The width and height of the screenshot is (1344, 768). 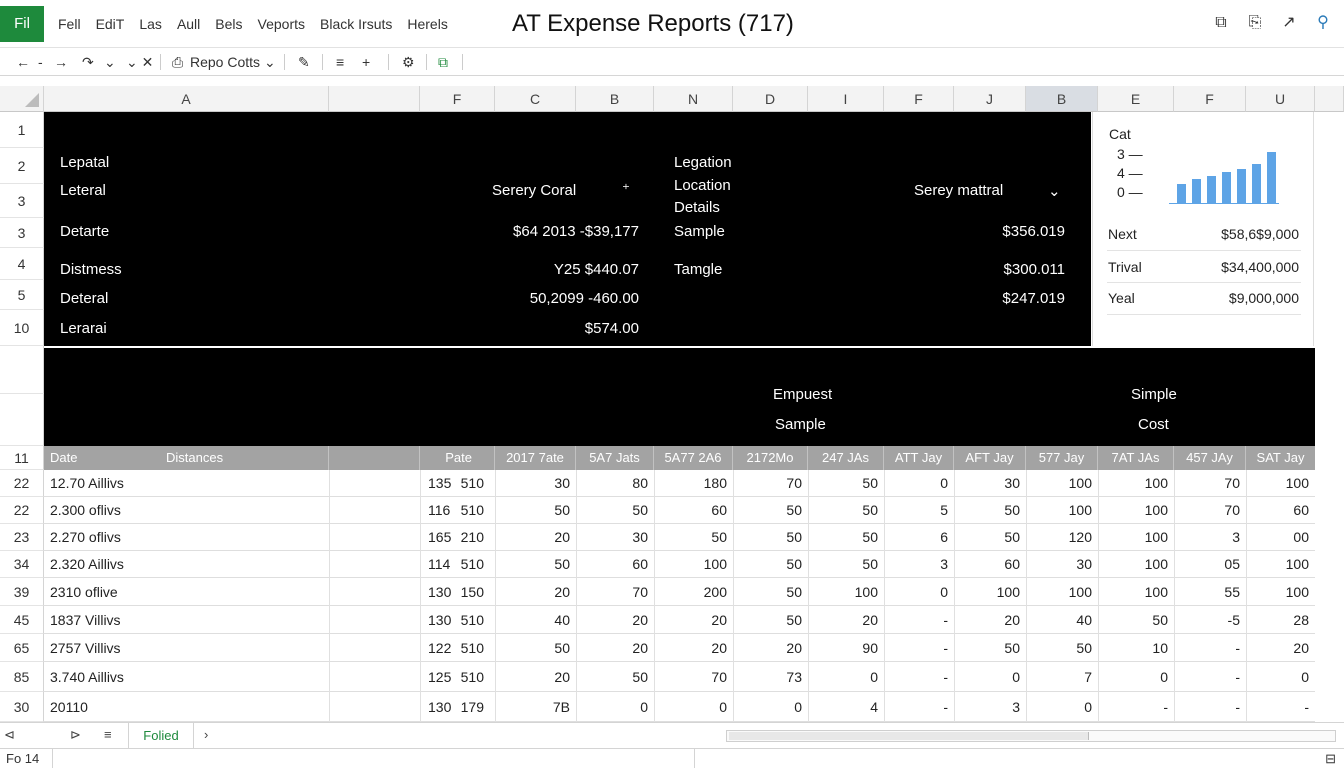 I want to click on cell-value: $64 2013 -$39,177, so click(x=576, y=231).